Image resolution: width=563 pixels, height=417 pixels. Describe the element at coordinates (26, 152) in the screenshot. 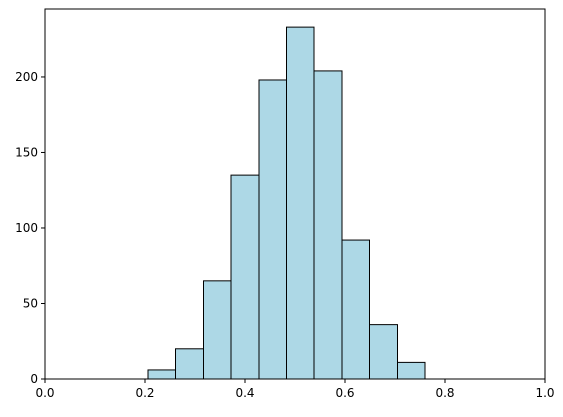

I see `y-tick-label: 150` at that location.